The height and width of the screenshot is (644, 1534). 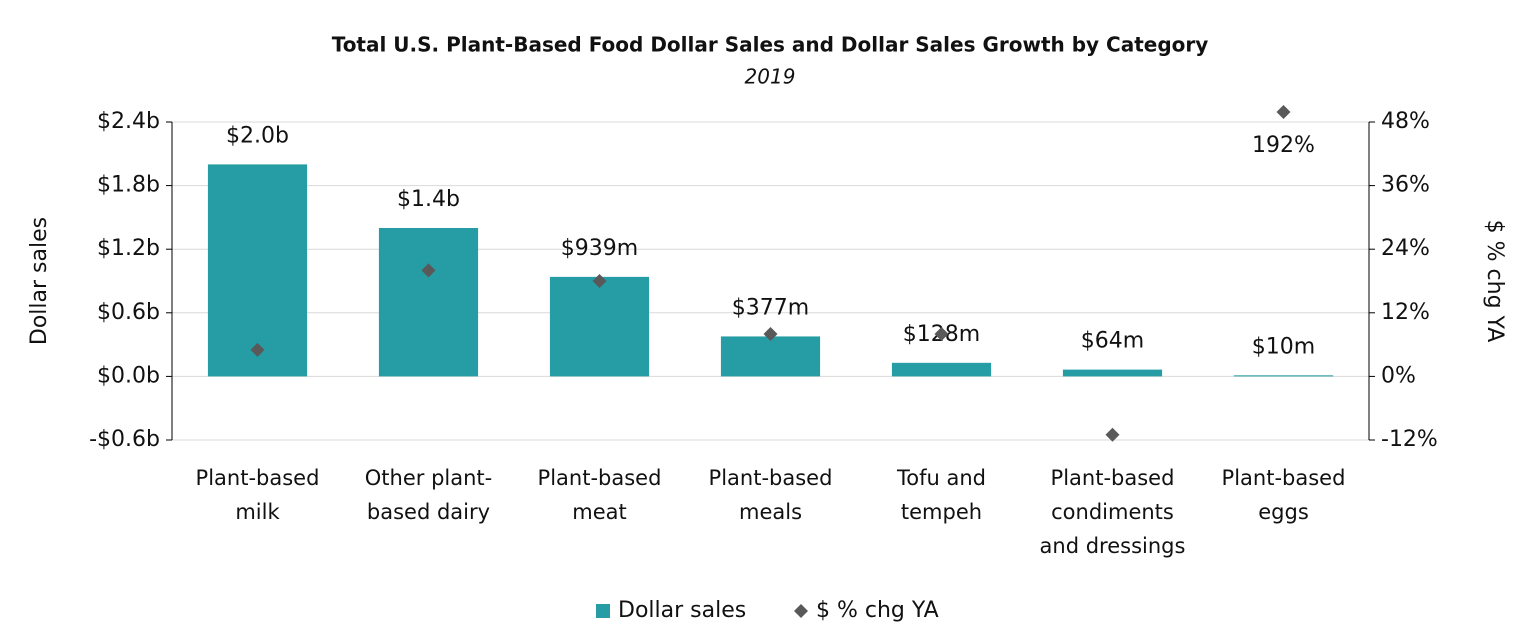 What do you see at coordinates (682, 610) in the screenshot?
I see `legend-label: Dollar sales` at bounding box center [682, 610].